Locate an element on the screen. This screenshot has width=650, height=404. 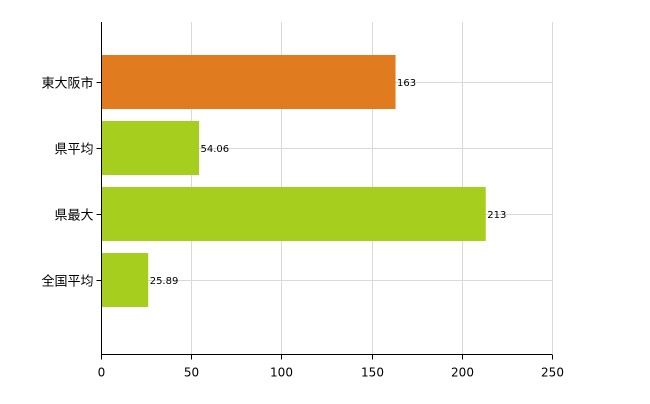
x-tick-label-0: 0 is located at coordinates (102, 373).